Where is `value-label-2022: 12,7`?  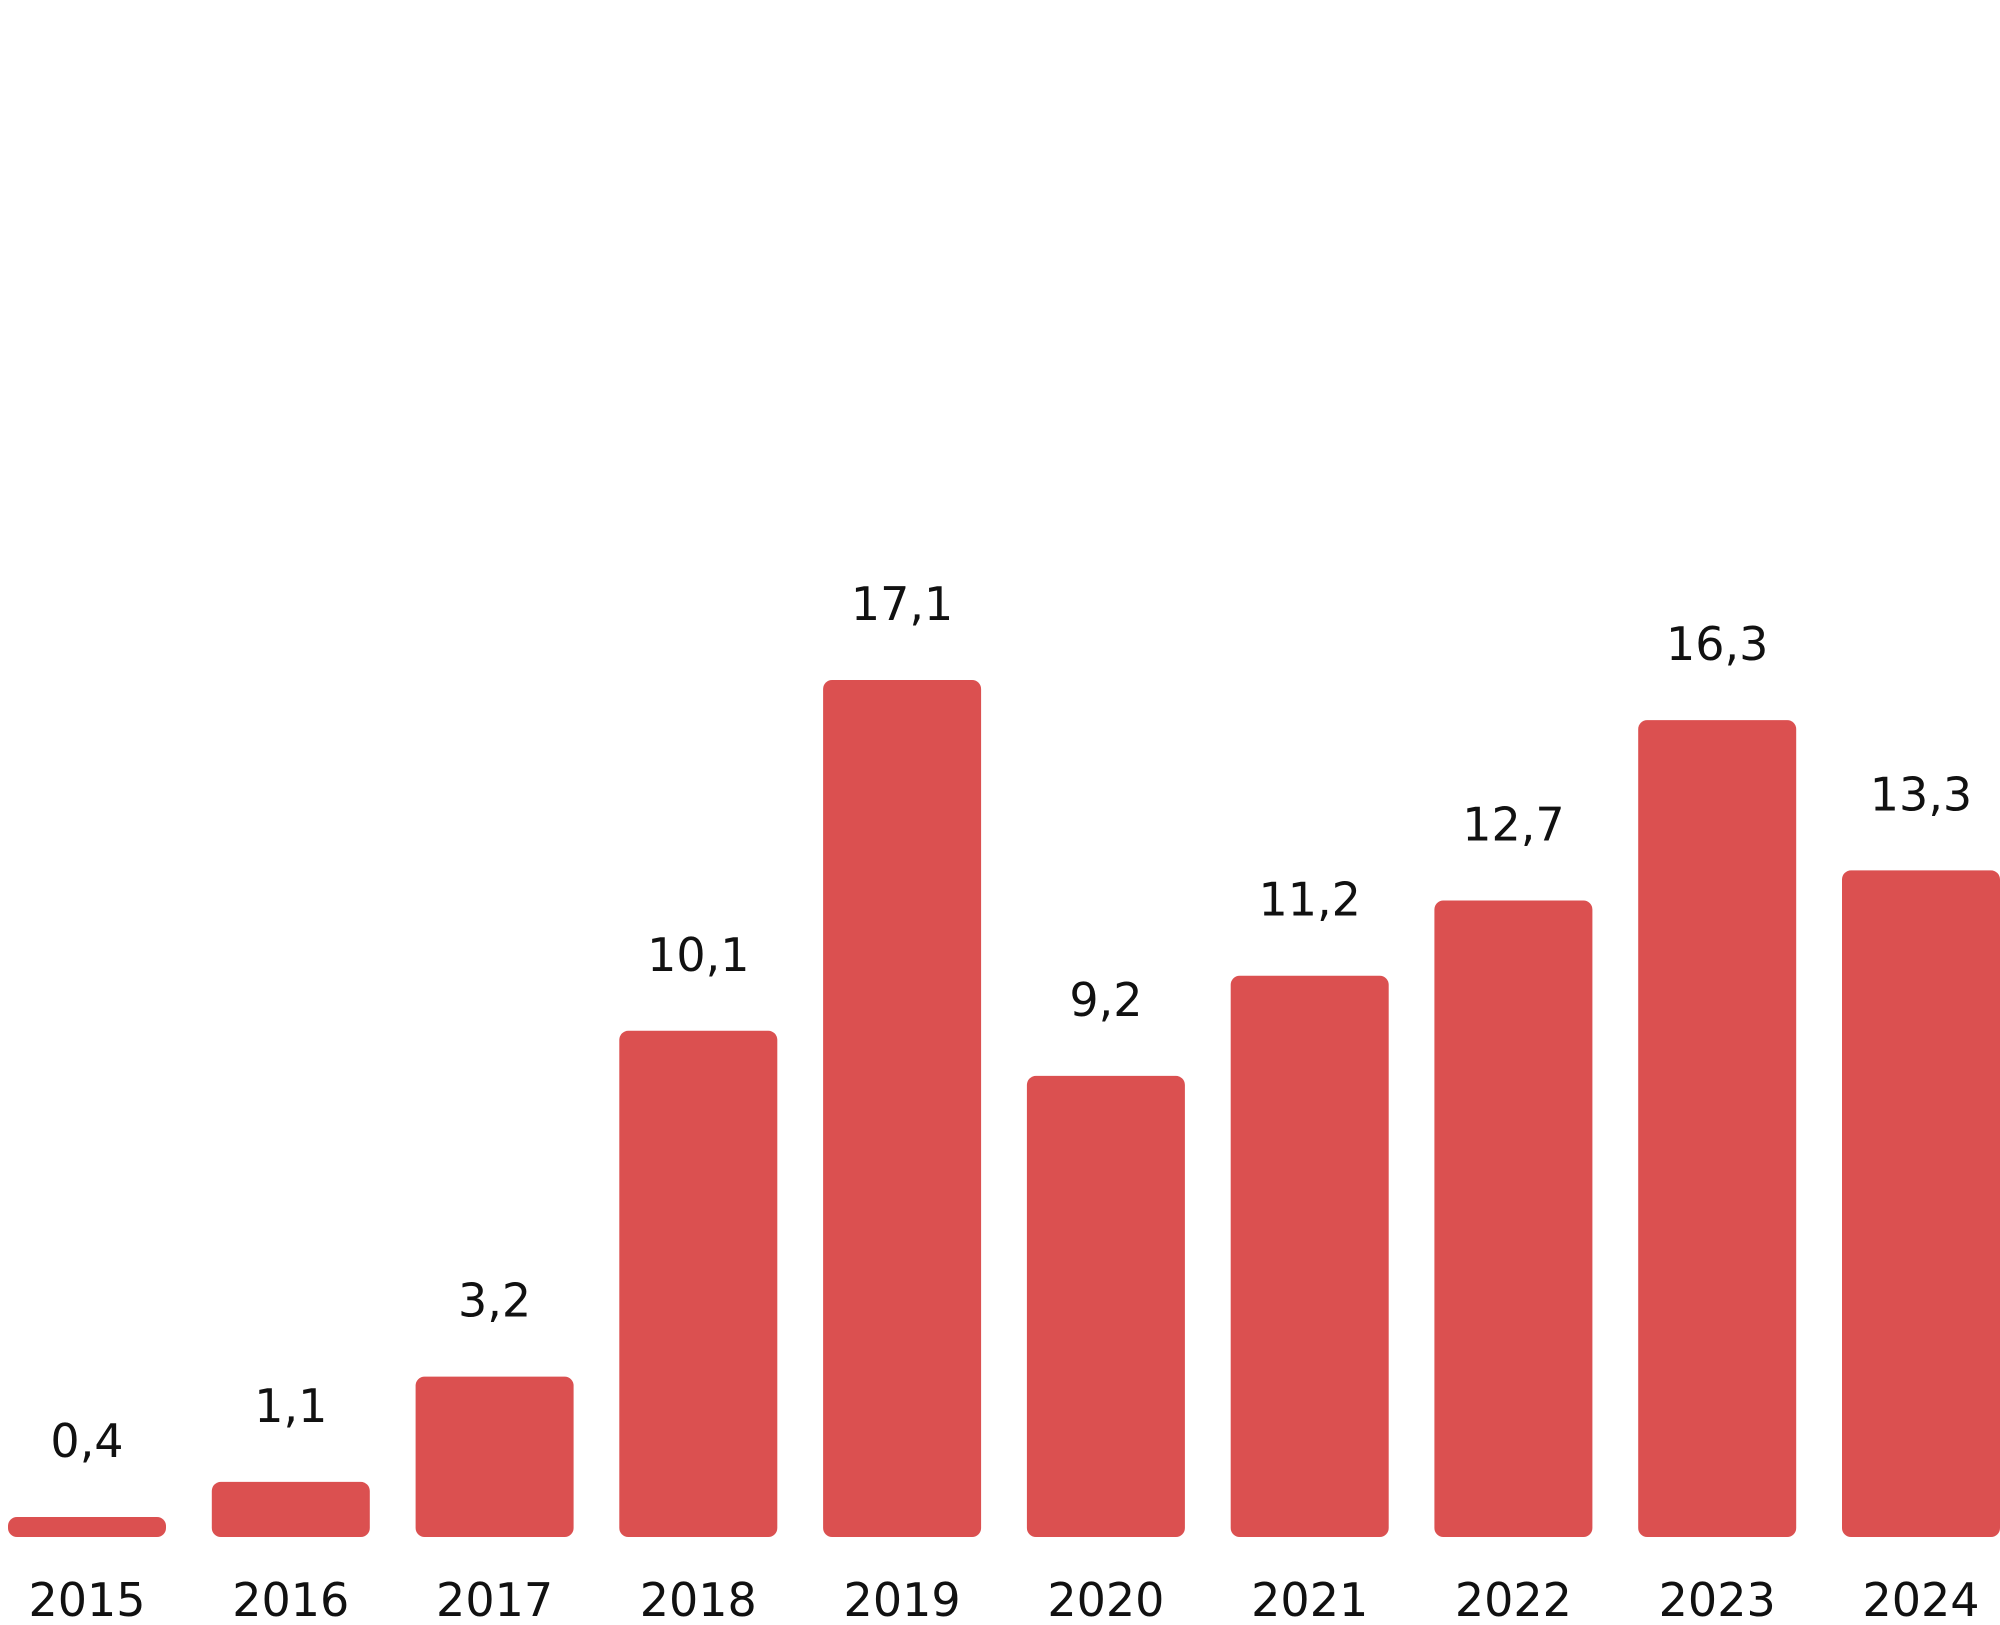 value-label-2022: 12,7 is located at coordinates (1513, 825).